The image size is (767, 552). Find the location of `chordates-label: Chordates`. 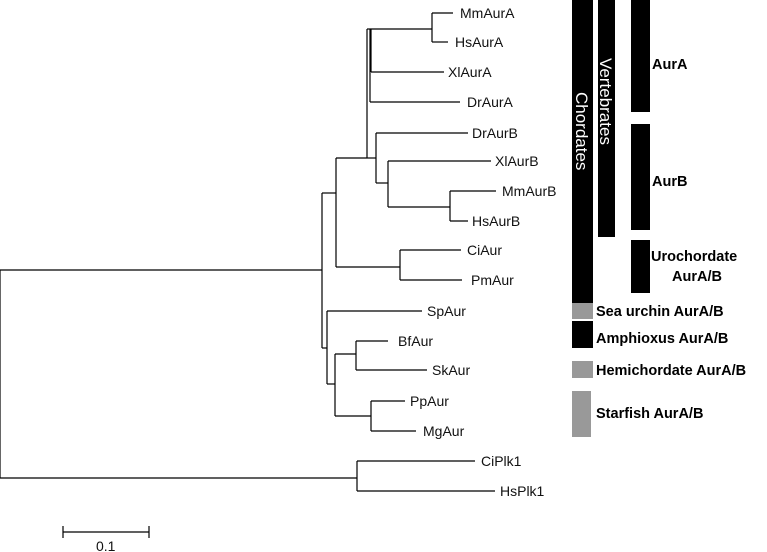

chordates-label: Chordates is located at coordinates (581, 131).